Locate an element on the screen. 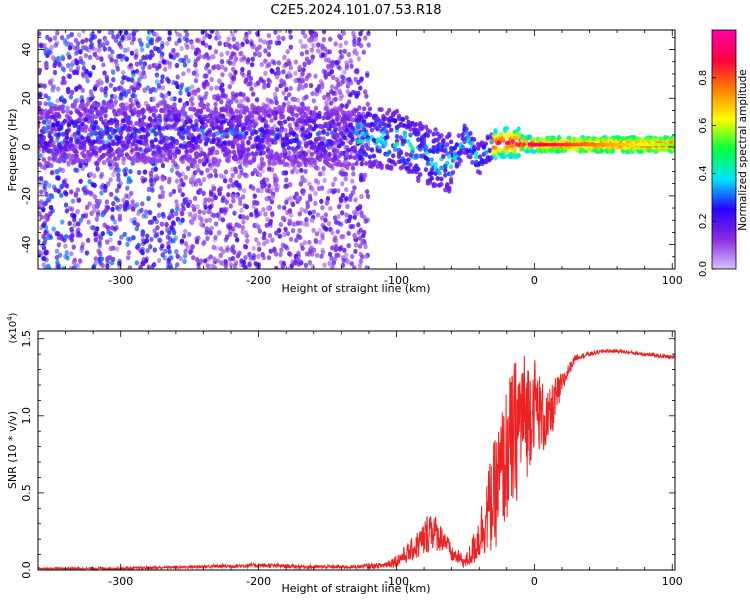  x-tick-label: -300 is located at coordinates (120, 581).